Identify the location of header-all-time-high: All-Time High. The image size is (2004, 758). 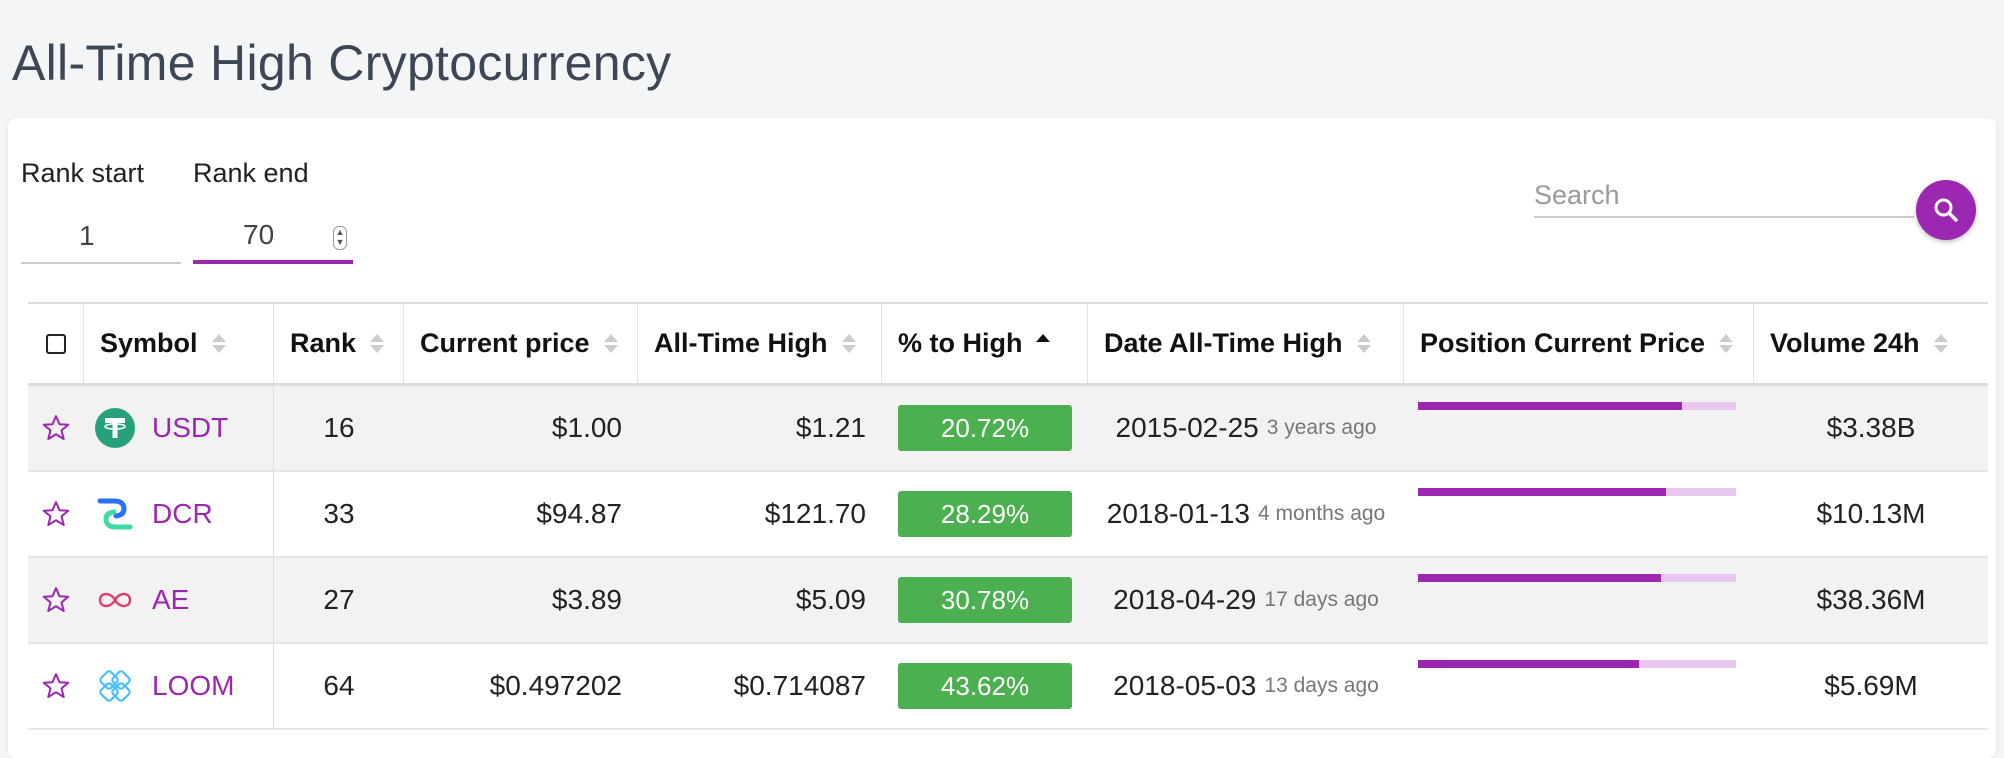
(760, 343).